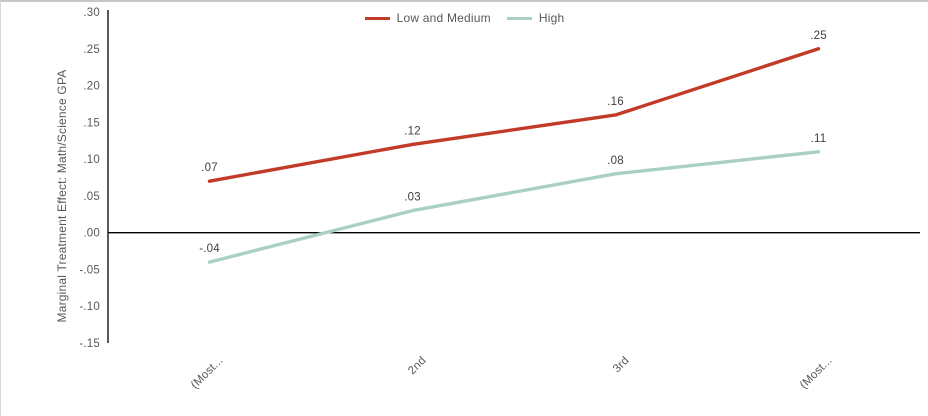 Image resolution: width=928 pixels, height=416 pixels. I want to click on y-tick-label: .20, so click(91, 87).